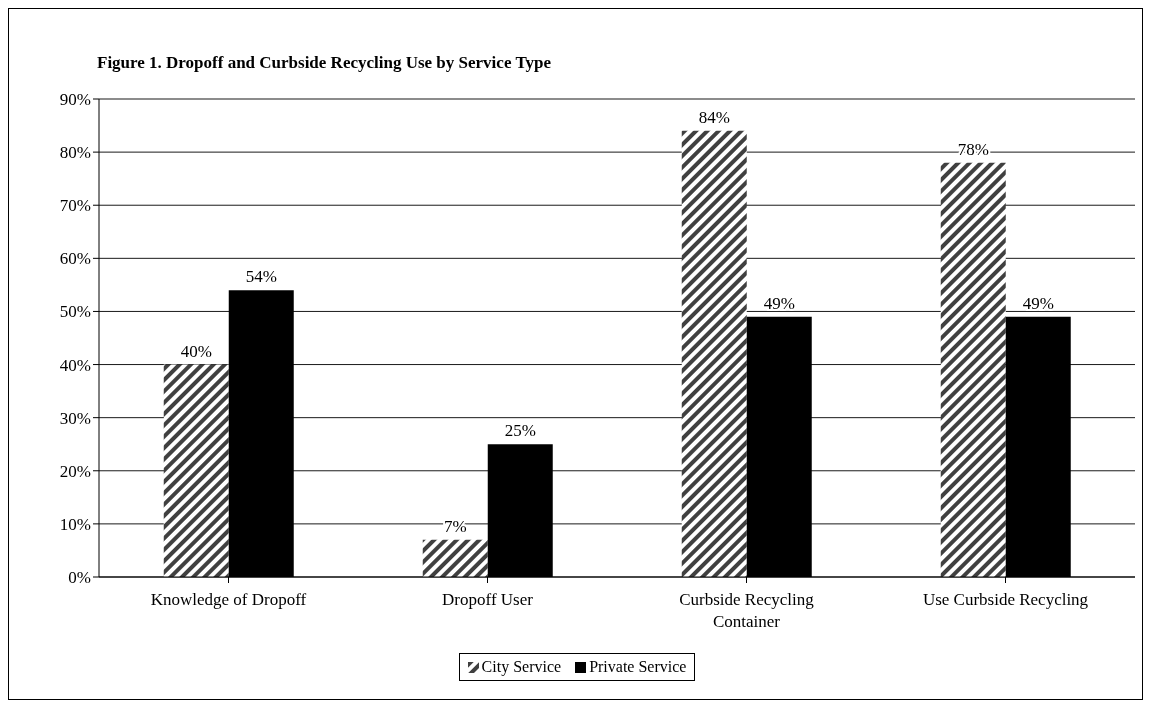 The height and width of the screenshot is (708, 1151). I want to click on y-tick-label: 30%, so click(75, 418).